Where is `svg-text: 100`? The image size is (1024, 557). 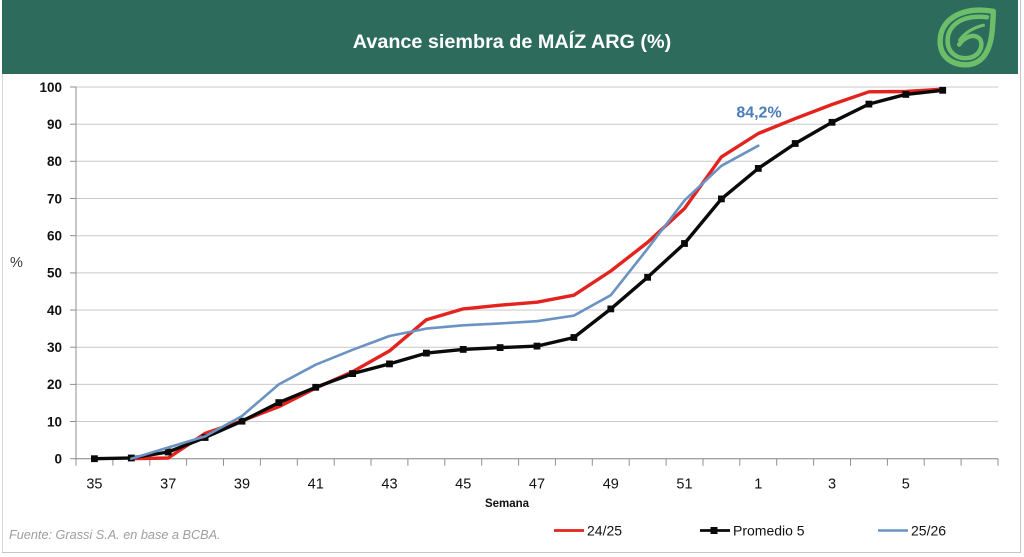 svg-text: 100 is located at coordinates (50, 87).